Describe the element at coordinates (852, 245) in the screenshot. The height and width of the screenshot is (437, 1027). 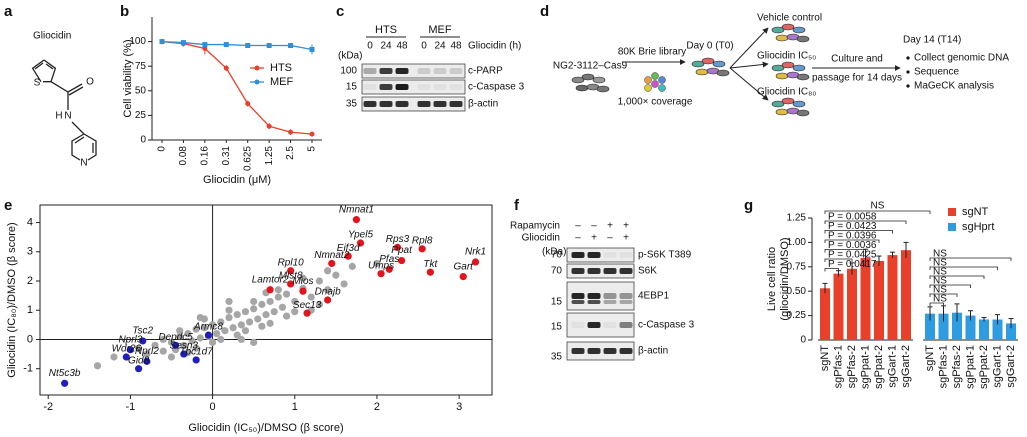
I see `comparison-label: P = 0.0036` at that location.